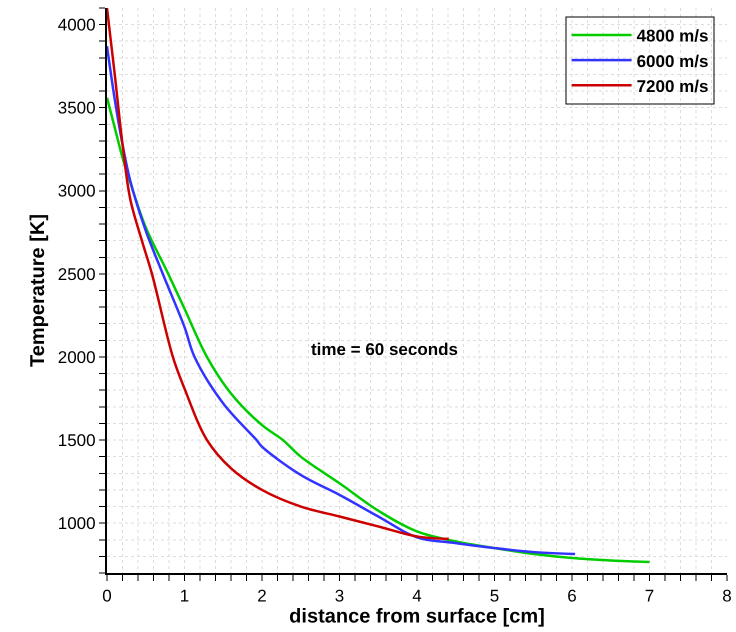 The image size is (736, 632). Describe the element at coordinates (727, 596) in the screenshot. I see `x-tick-label: 8` at that location.